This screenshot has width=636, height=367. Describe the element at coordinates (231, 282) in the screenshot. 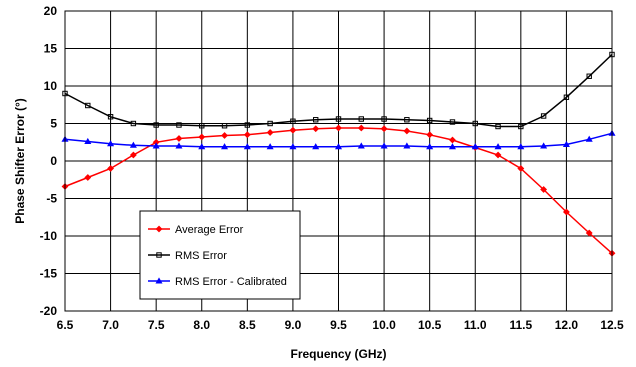

I see `legend-label: RMS Error - Calibrated` at that location.